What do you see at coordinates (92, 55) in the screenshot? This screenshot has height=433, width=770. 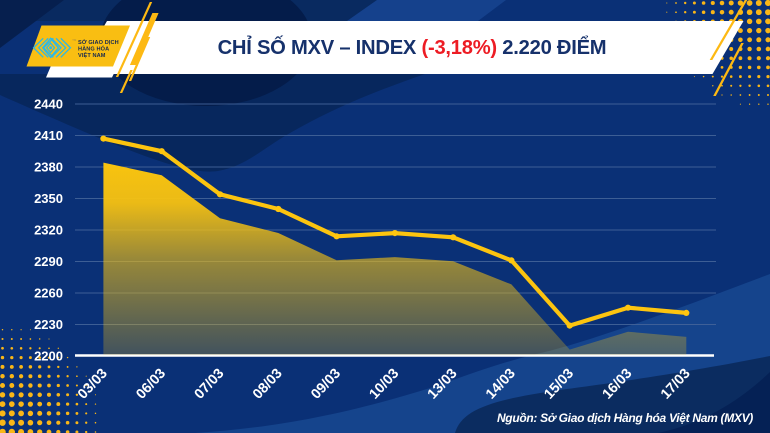 I see `svg-text: VIỆT NAM` at bounding box center [92, 55].